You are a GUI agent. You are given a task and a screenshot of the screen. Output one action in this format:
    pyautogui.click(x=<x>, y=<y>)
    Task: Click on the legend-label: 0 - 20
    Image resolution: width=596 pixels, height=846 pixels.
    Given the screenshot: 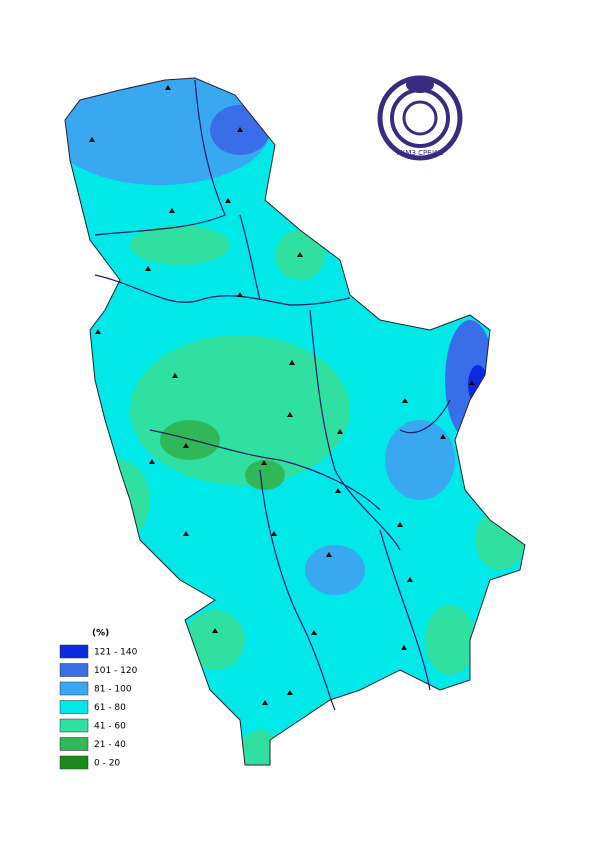 What is the action you would take?
    pyautogui.click(x=107, y=764)
    